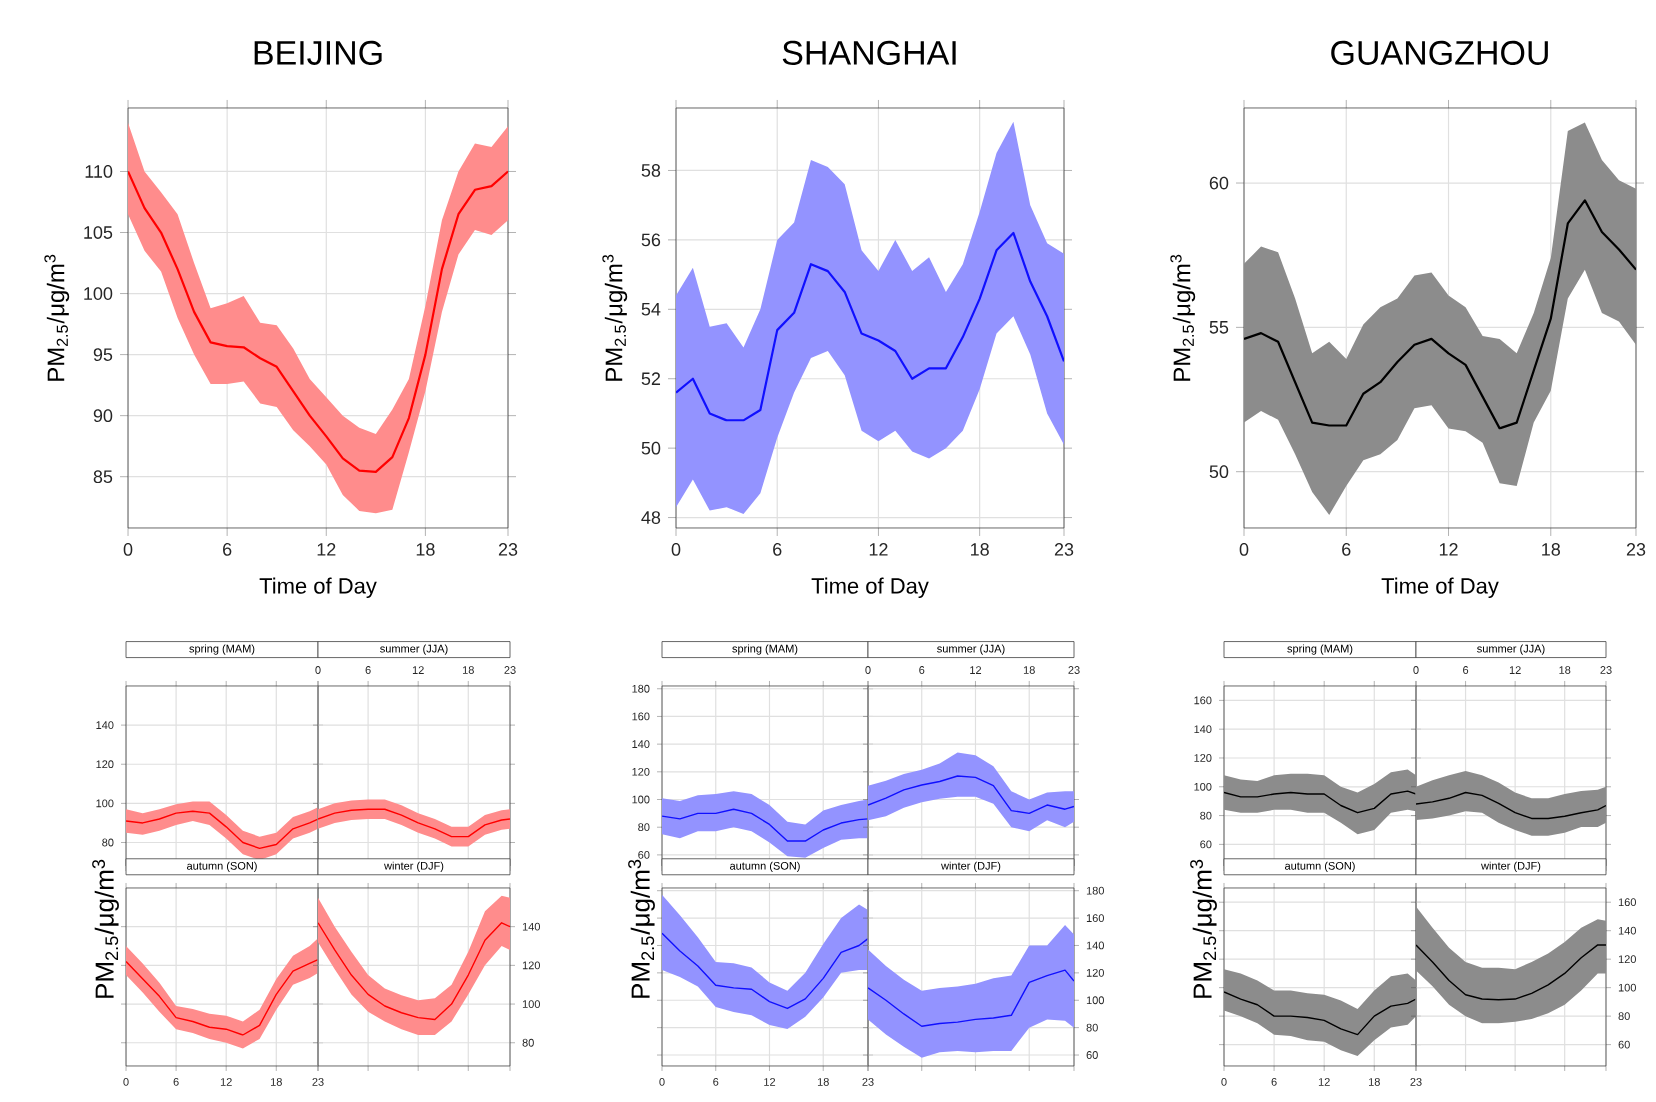  Describe the element at coordinates (869, 52) in the screenshot. I see `chart-title: SHANGHAI` at that location.